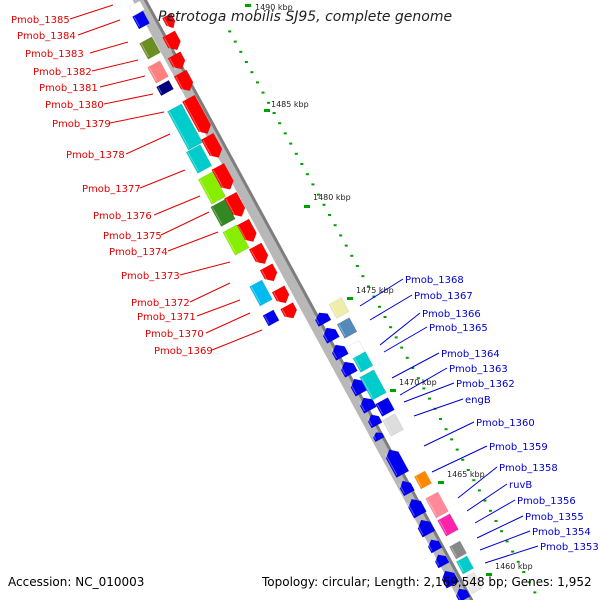  I want to click on scale-label: 1485 kbp, so click(290, 104).